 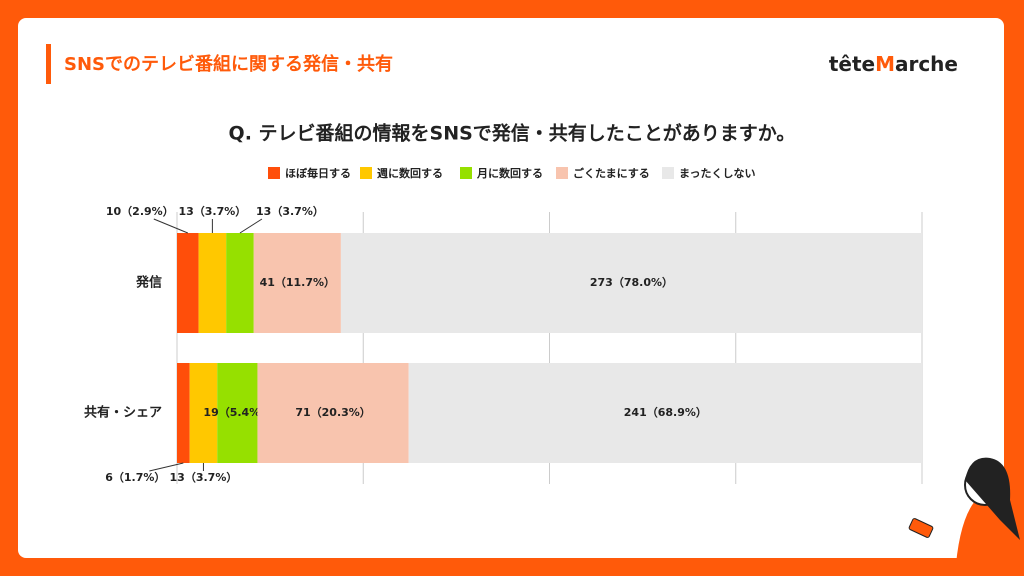 What do you see at coordinates (926, 64) in the screenshot?
I see `logo-part: arche` at bounding box center [926, 64].